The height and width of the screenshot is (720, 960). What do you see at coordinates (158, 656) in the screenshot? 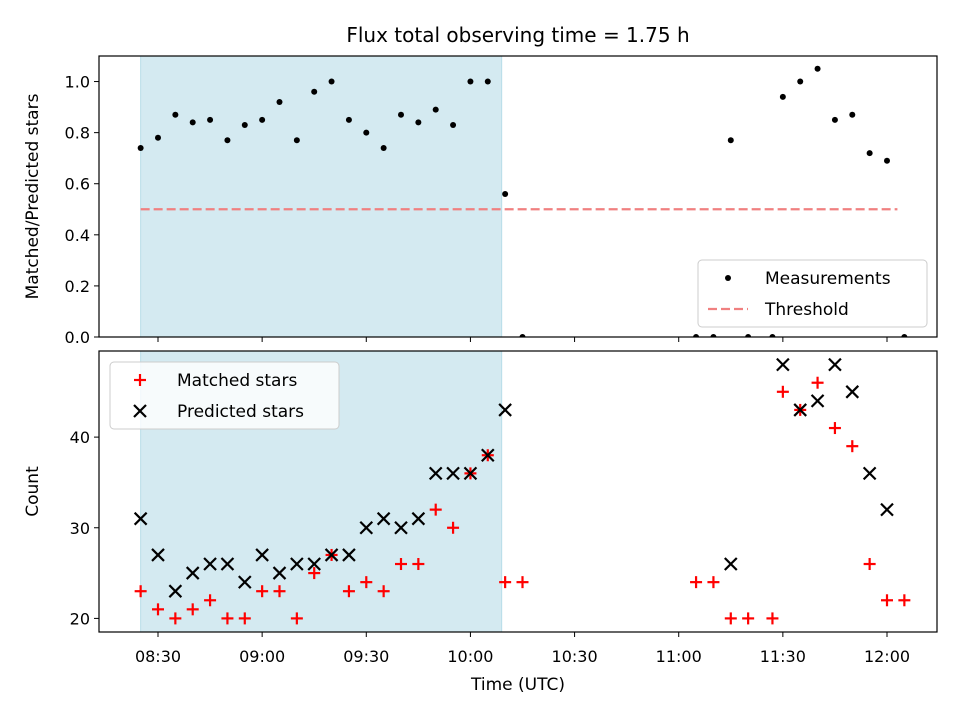
I see `x-tick-label: 08:30` at bounding box center [158, 656].